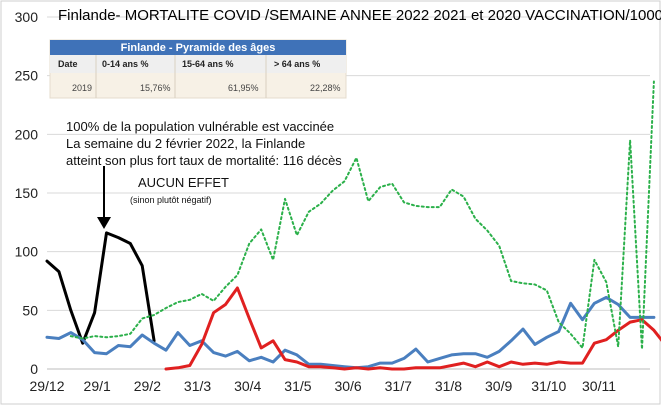  What do you see at coordinates (398, 386) in the screenshot?
I see `x-tick-label: 31/7` at bounding box center [398, 386].